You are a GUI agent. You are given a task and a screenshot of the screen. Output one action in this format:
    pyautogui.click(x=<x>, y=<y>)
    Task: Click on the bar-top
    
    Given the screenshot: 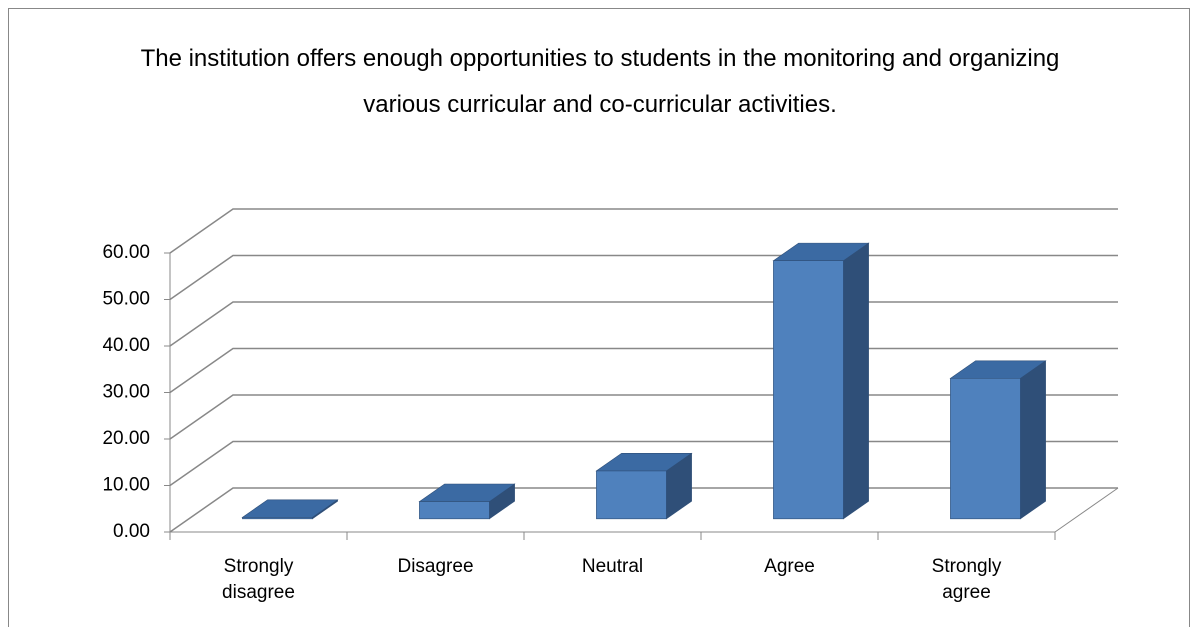 What is the action you would take?
    pyautogui.click(x=290, y=508)
    